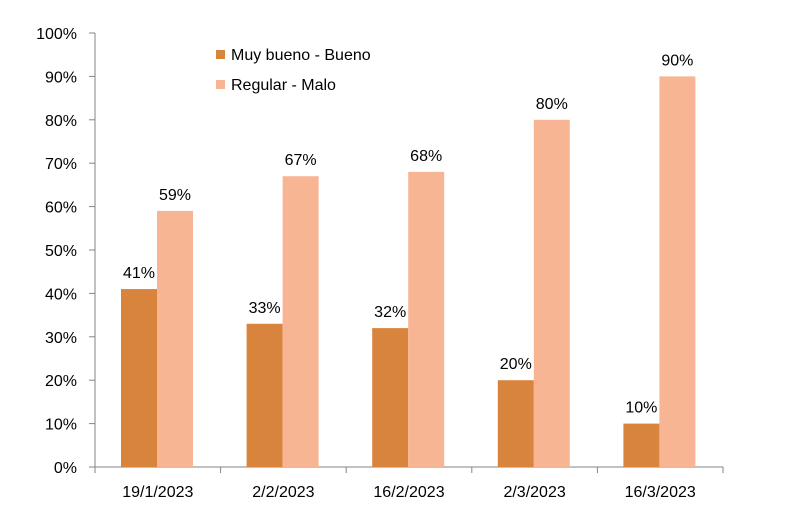 The height and width of the screenshot is (517, 791). Describe the element at coordinates (175, 195) in the screenshot. I see `data-label: 59%` at that location.